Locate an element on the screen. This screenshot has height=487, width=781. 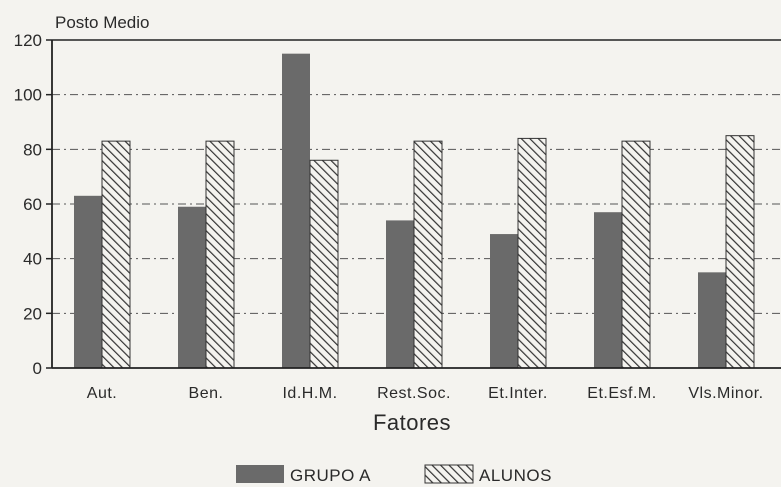
y-tick-label: 0 is located at coordinates (37, 368).